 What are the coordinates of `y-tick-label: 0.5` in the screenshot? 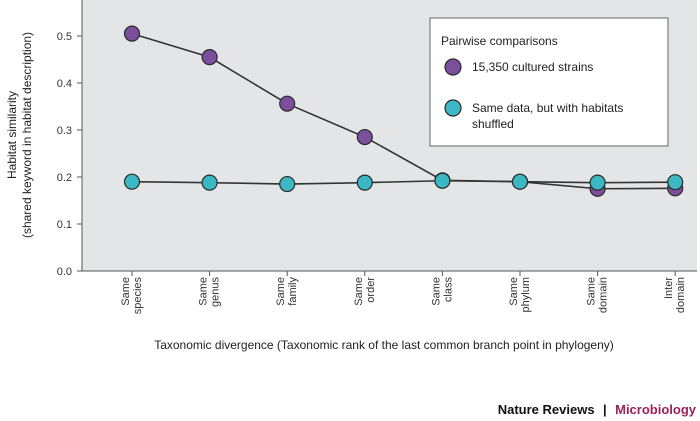 It's located at (64, 37).